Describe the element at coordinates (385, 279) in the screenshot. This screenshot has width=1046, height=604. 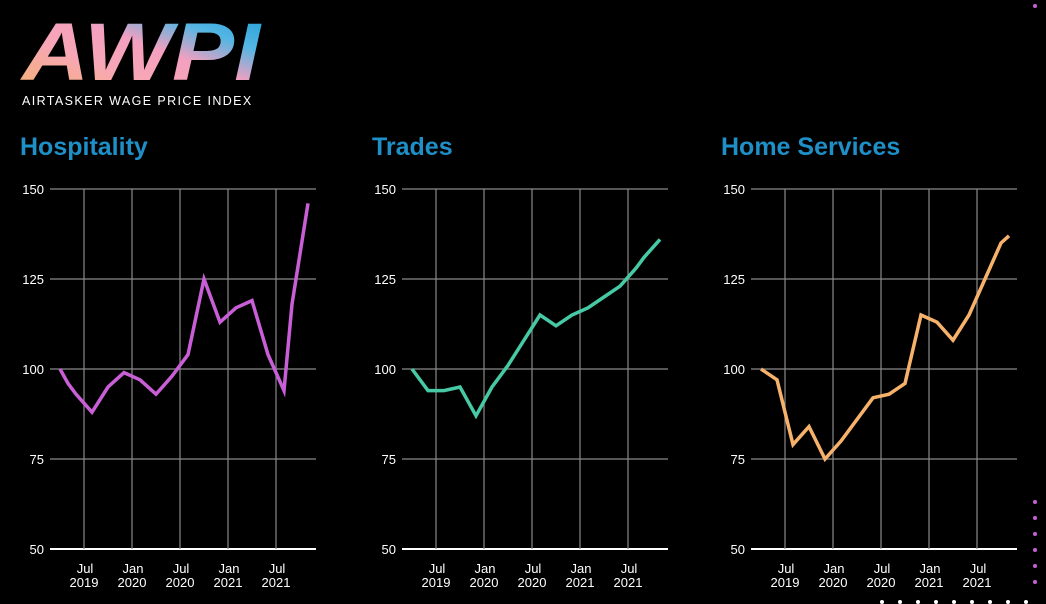
I see `trades-ytick-label: 125` at that location.